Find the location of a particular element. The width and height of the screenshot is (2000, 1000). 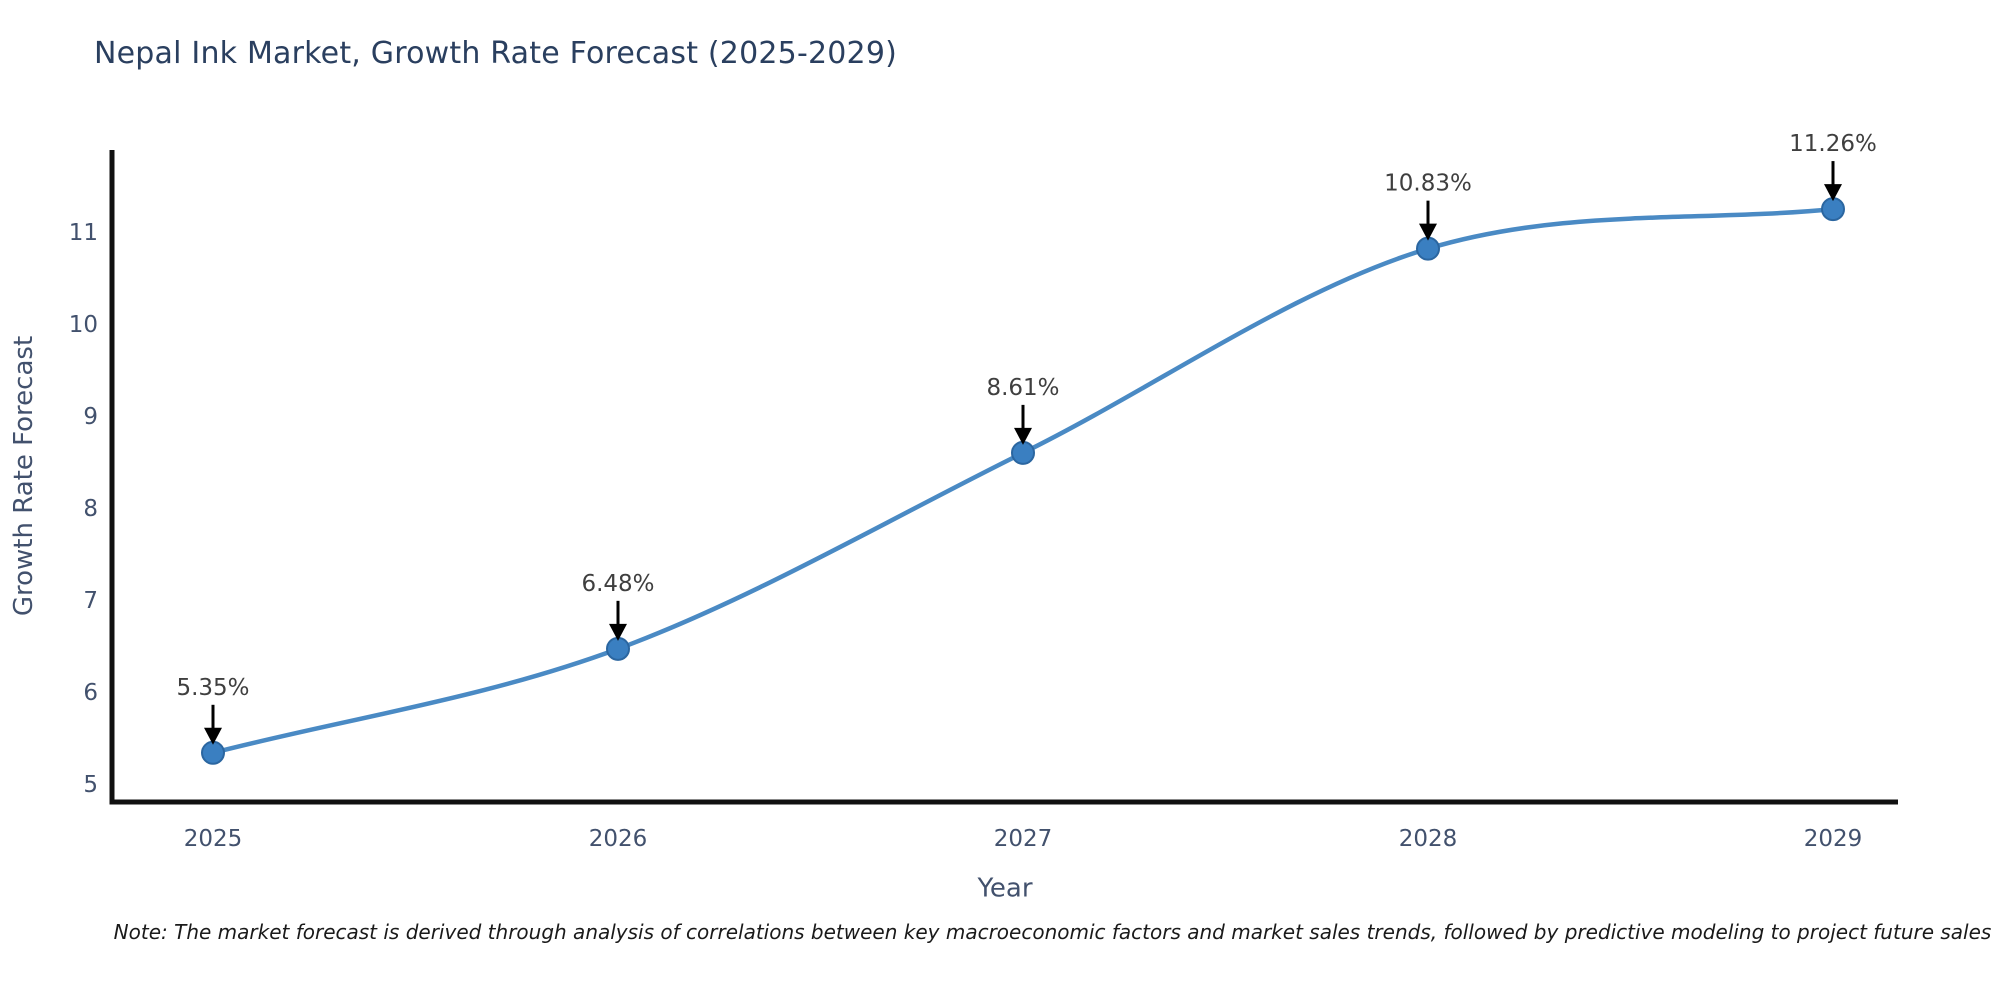

y-tick-label: 10 is located at coordinates (83, 325).